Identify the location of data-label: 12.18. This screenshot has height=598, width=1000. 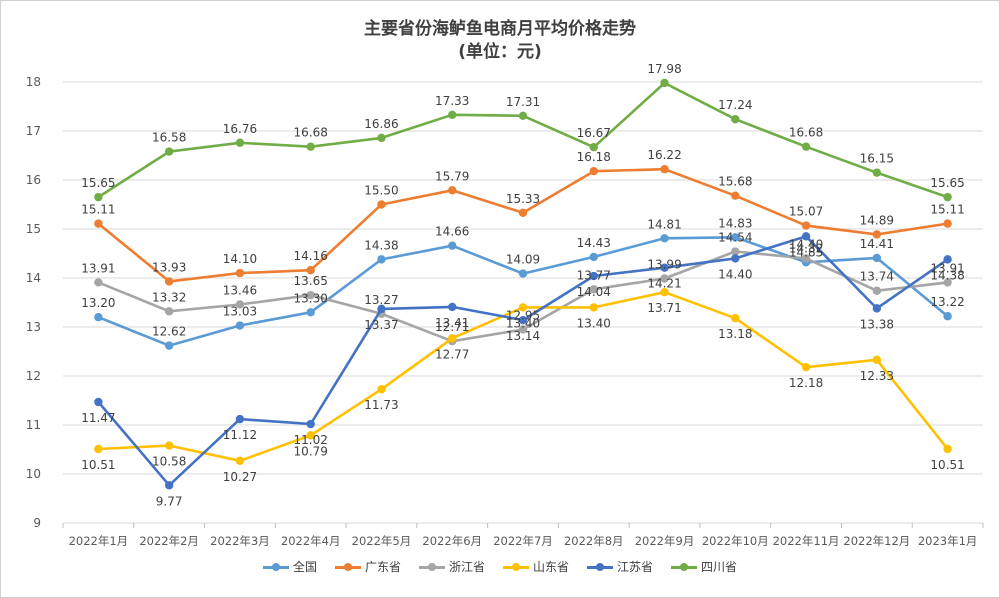
(806, 383).